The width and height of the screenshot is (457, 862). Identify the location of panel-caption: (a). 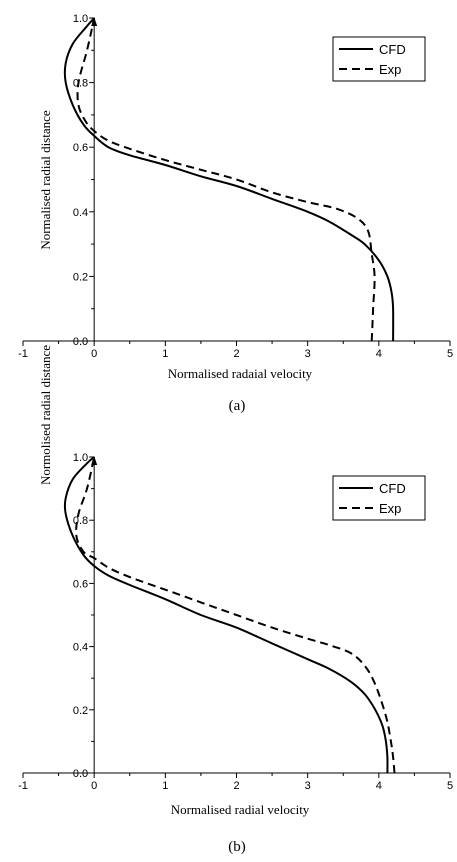
(237, 406).